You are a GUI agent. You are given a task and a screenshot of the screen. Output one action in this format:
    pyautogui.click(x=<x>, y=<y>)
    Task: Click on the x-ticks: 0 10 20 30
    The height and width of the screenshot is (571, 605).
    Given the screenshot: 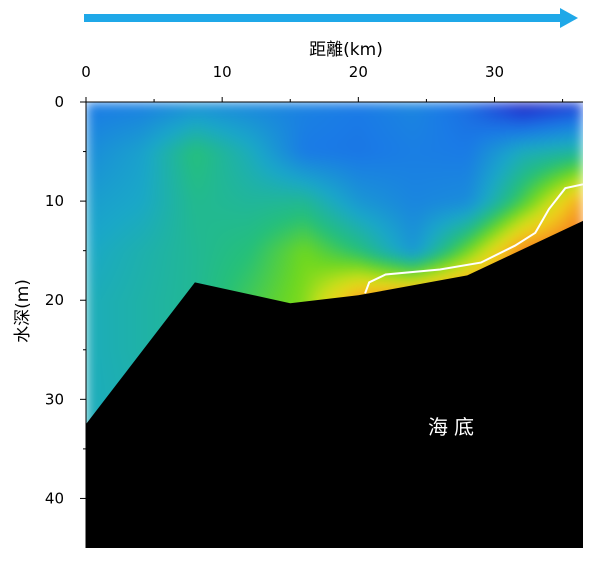 What is the action you would take?
    pyautogui.click(x=322, y=82)
    